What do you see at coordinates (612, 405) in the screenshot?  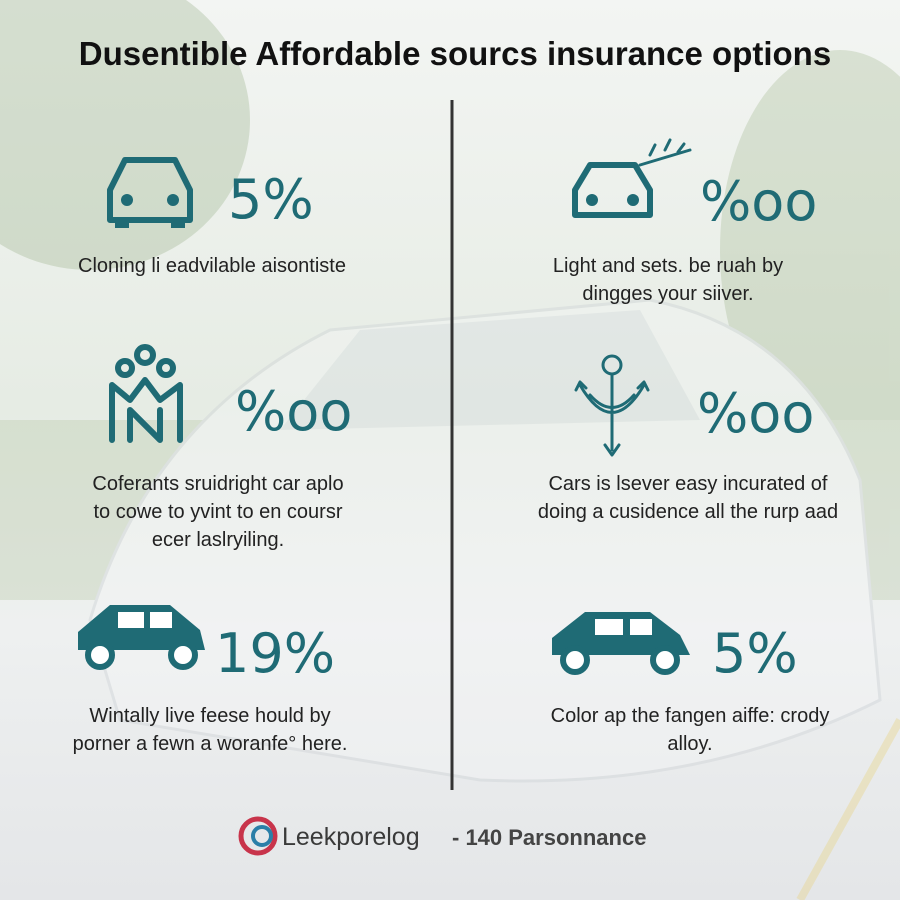 I see `compass-icon` at bounding box center [612, 405].